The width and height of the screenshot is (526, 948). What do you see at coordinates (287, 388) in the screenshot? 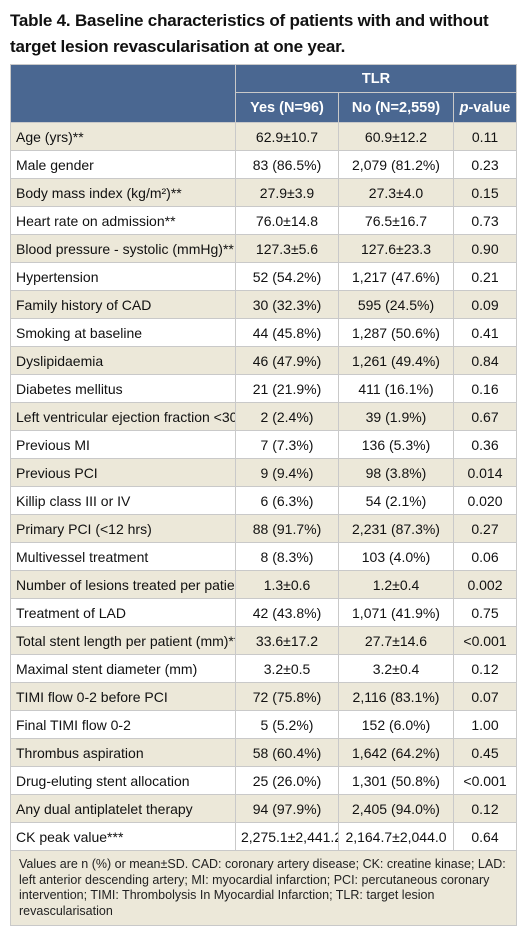
I see `yes-value: 21 (21.9%)` at bounding box center [287, 388].